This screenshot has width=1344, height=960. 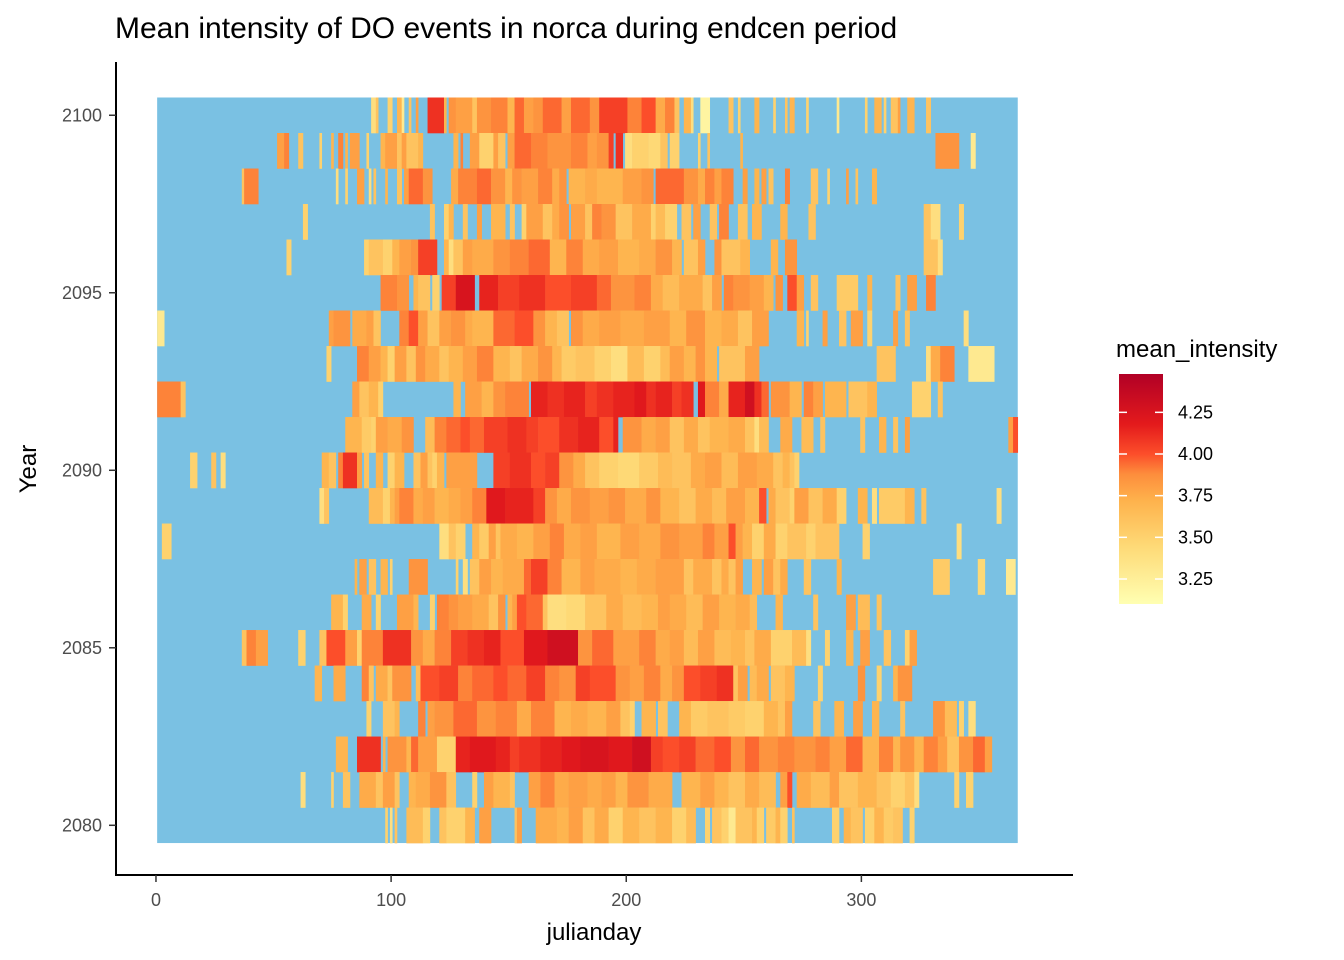 I want to click on legend-ticks: 3.25 3.50 3.75 4.00 4.25, so click(x=1166, y=495).